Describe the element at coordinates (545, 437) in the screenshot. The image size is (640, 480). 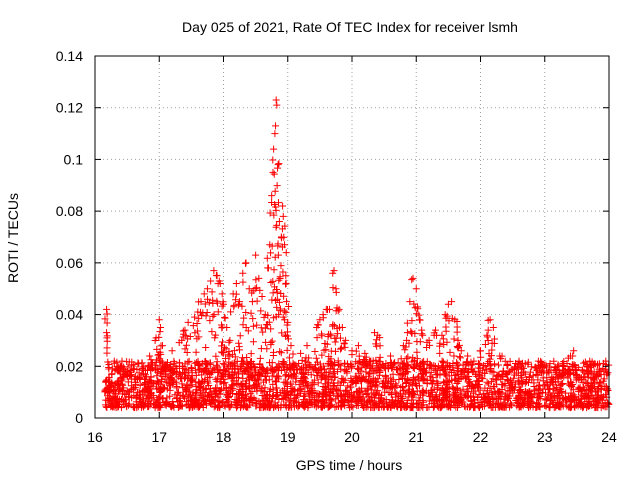
I see `x-tick-label: 23` at that location.